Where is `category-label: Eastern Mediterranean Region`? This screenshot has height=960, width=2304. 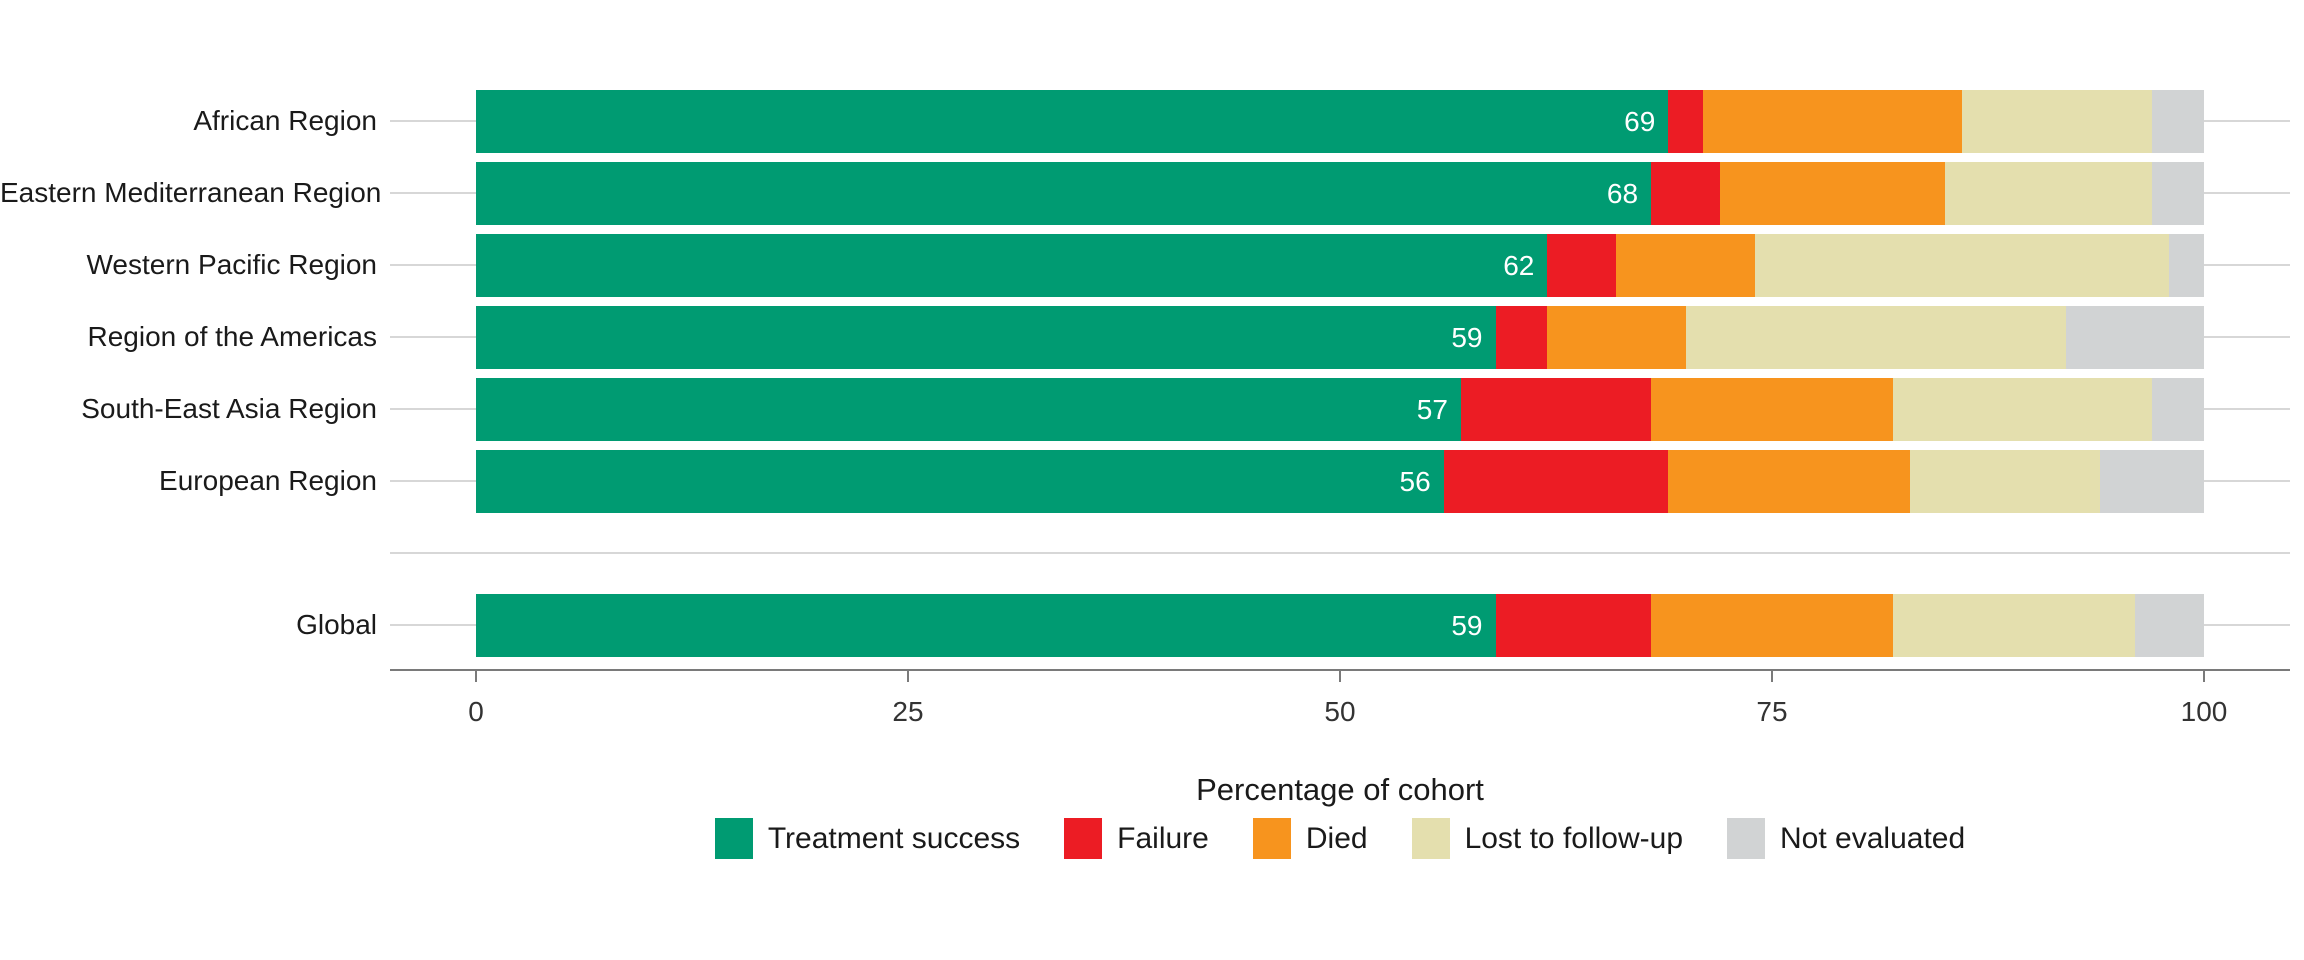
category-label: Eastern Mediterranean Region is located at coordinates (191, 192).